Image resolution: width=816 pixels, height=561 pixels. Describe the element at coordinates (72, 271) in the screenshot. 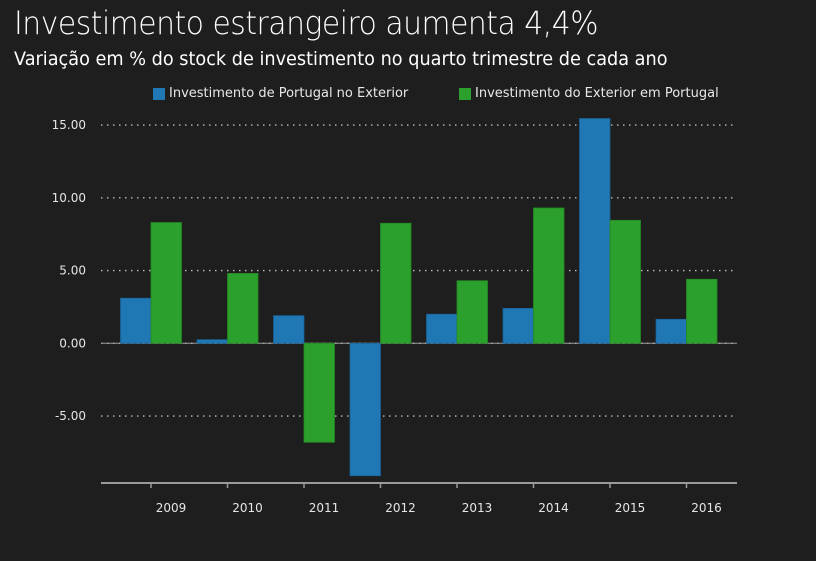

I see `y-tick-label: 5.00` at that location.